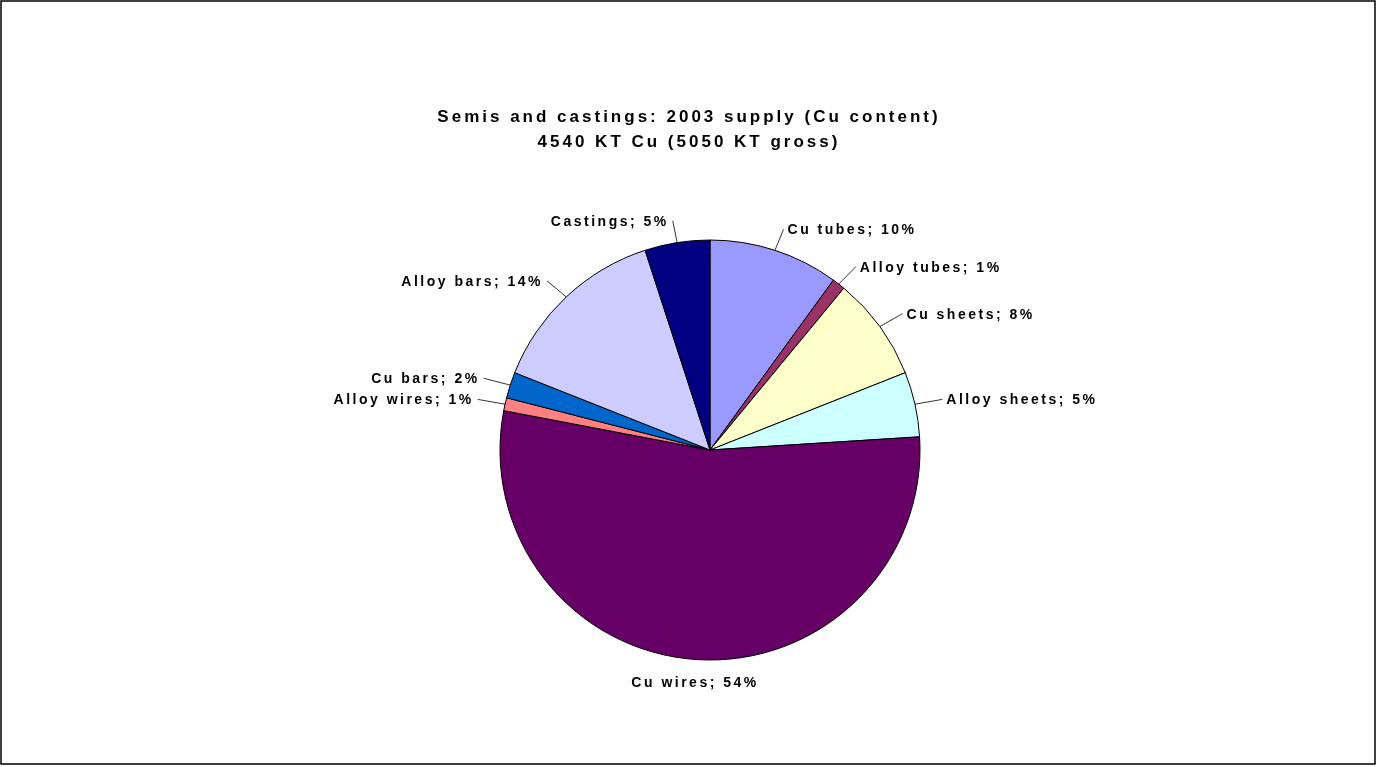 This screenshot has height=767, width=1378. Describe the element at coordinates (930, 266) in the screenshot. I see `slice-label: Alloy tubes; 1%` at that location.